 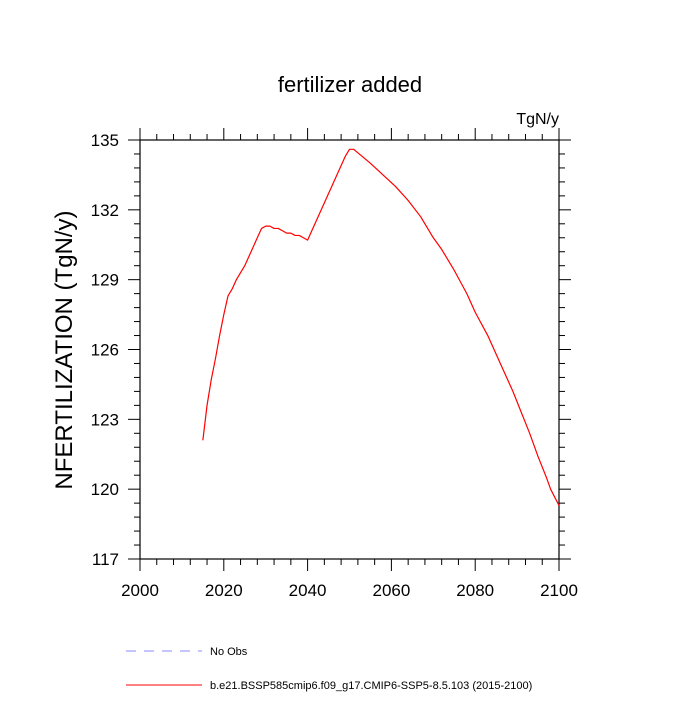 I want to click on y-tick-label: 135, so click(x=105, y=140).